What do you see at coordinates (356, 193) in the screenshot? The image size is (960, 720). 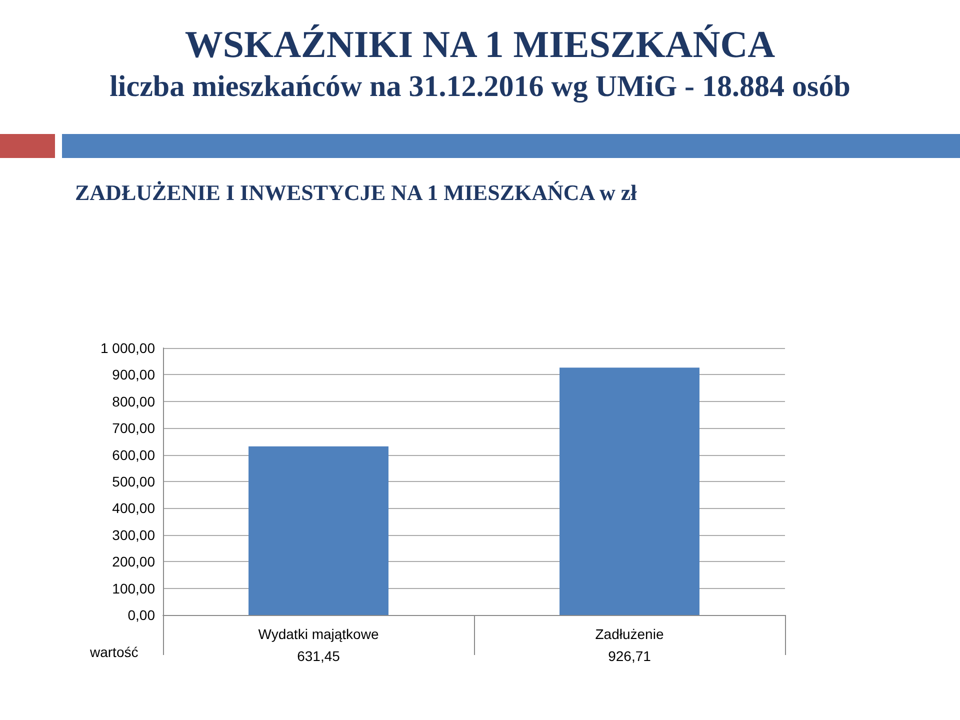 I see `text: ZADŁUŻENIE I INWESTYCJE NA 1 MIESZKAŃCA w zł` at bounding box center [356, 193].